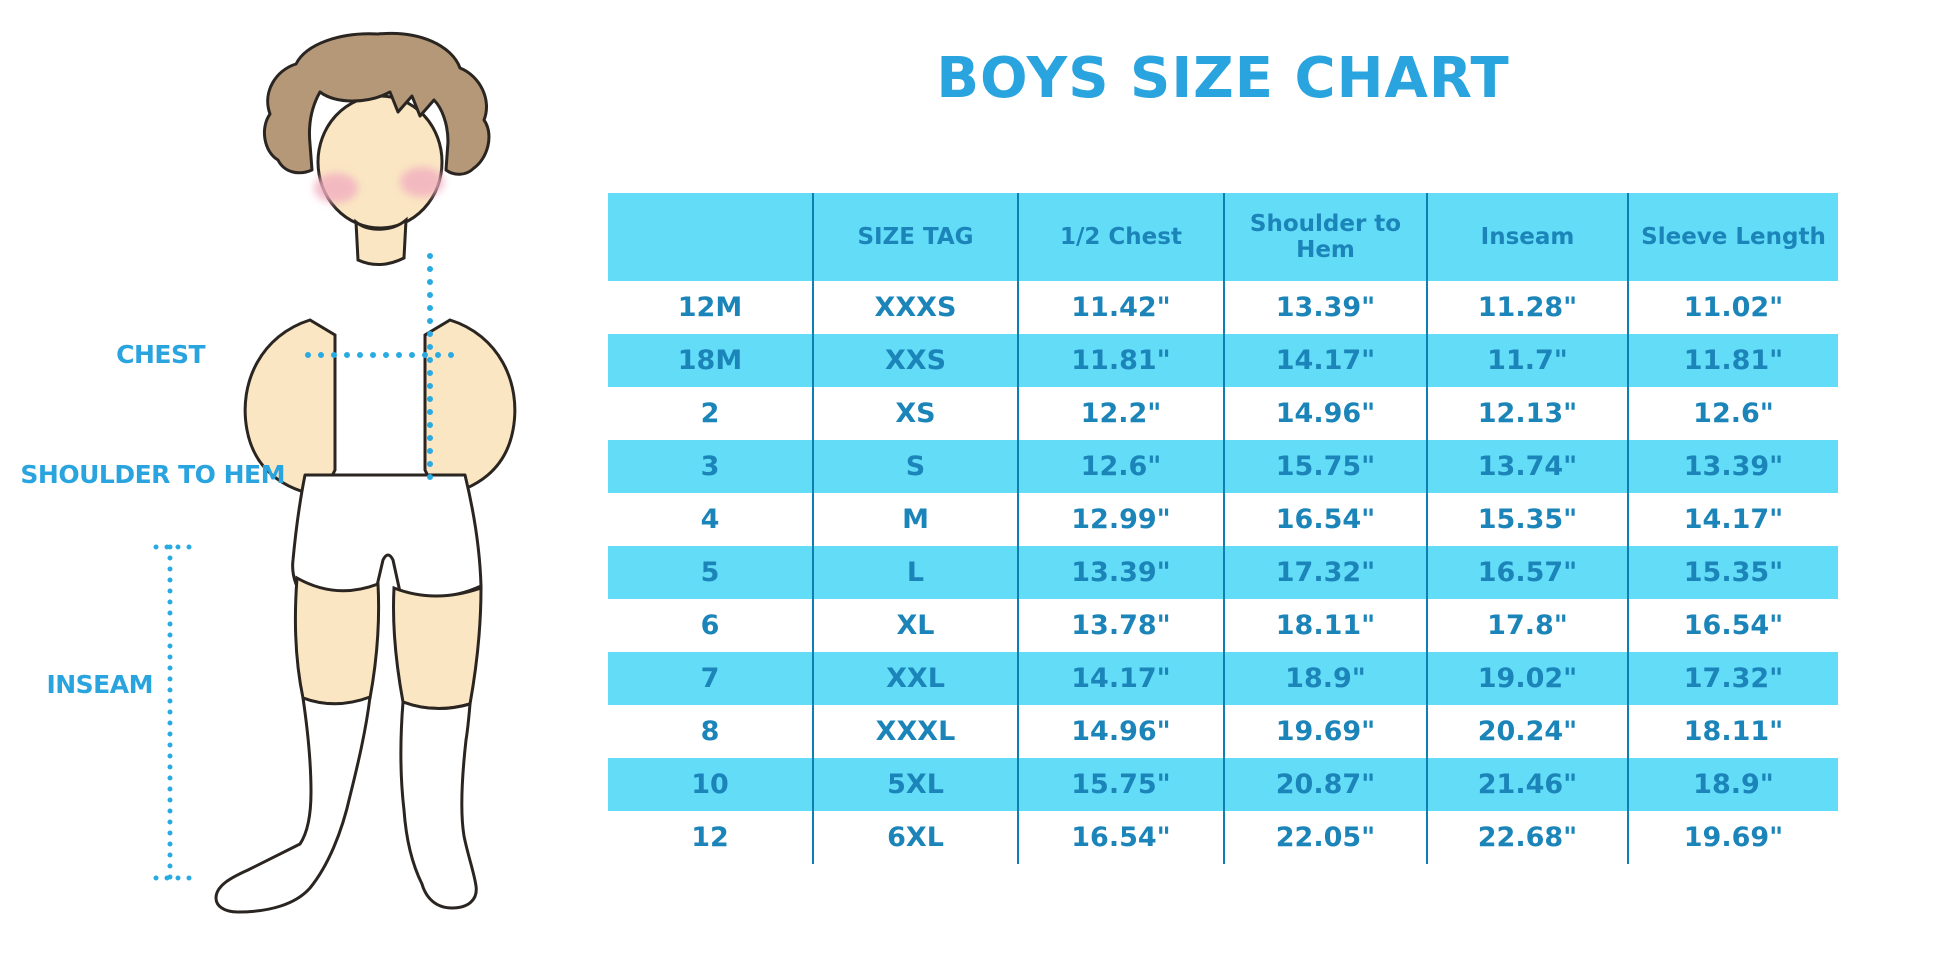  I want to click on table-row: 2 XS 12.2" 14.96" 12.13" 12.6", so click(1223, 413).